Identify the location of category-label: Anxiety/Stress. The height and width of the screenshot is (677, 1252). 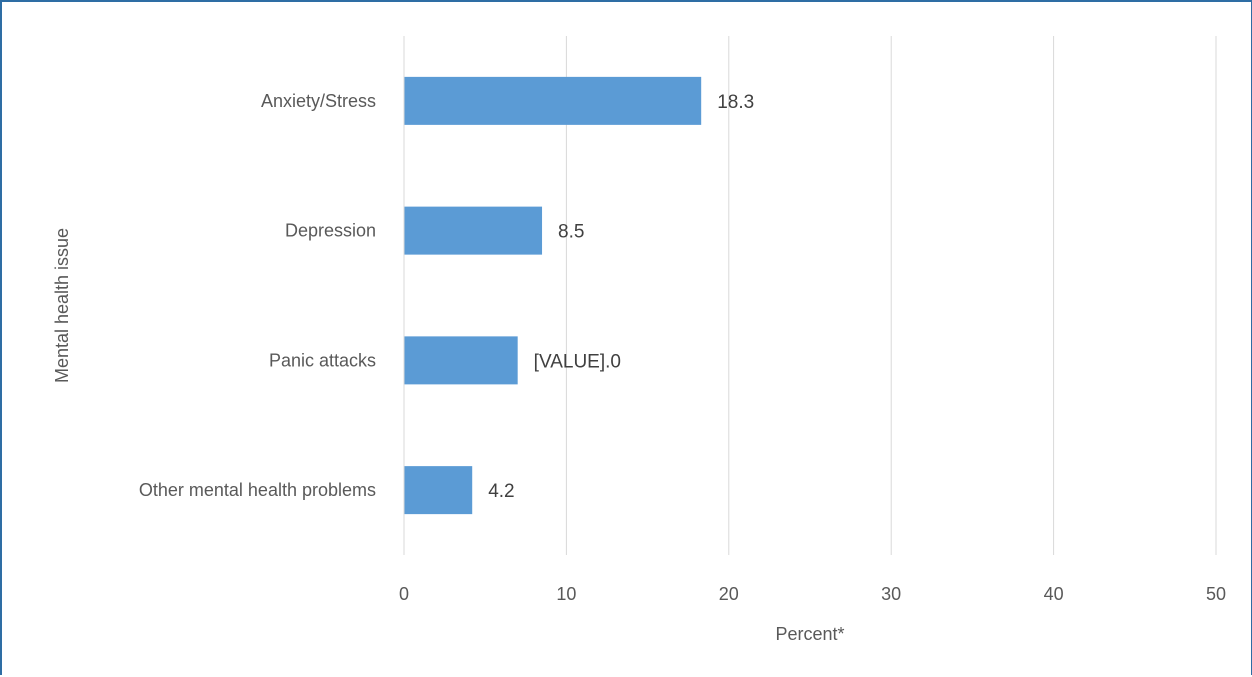
(318, 101).